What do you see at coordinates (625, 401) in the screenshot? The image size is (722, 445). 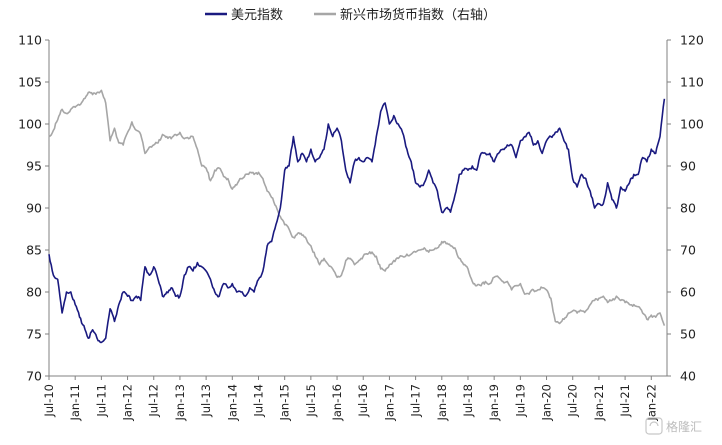 I see `x-tick-label: Jul-21` at bounding box center [625, 401].